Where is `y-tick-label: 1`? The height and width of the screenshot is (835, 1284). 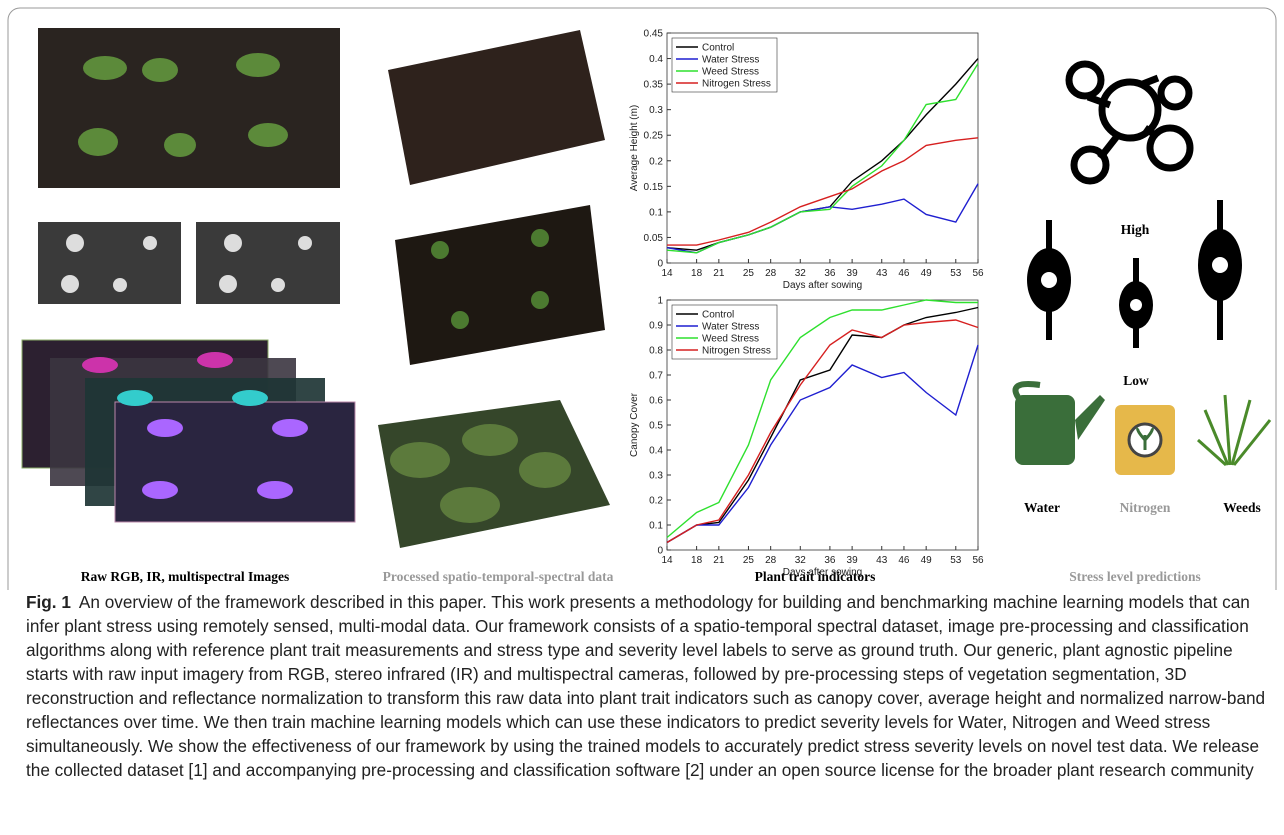 y-tick-label: 1 is located at coordinates (660, 301).